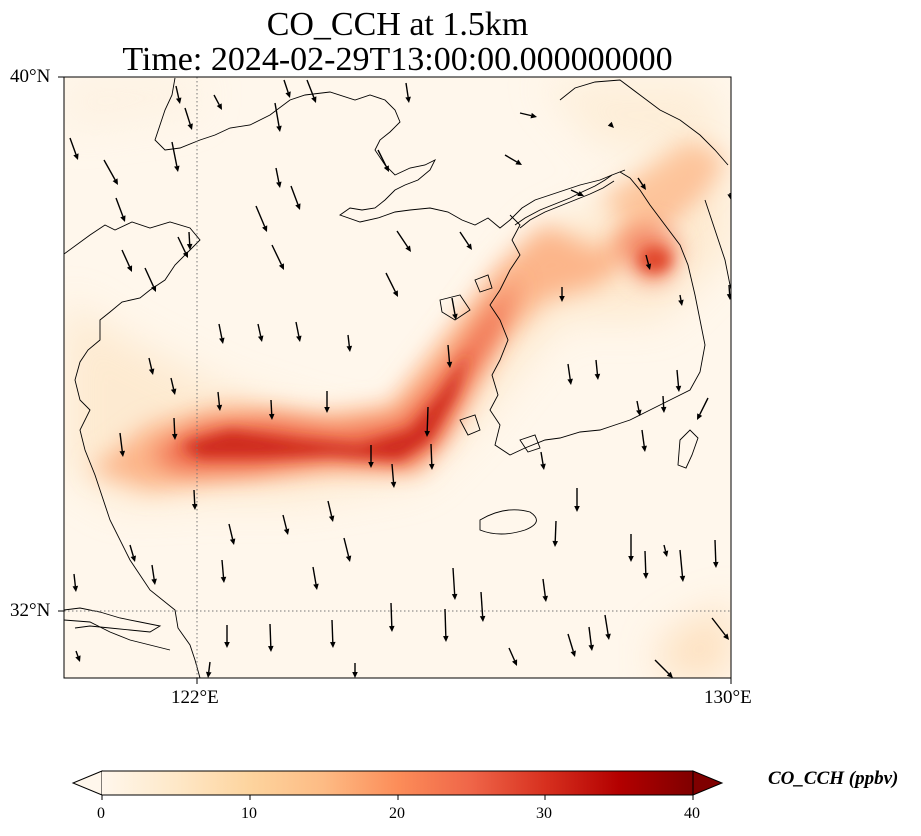 The height and width of the screenshot is (836, 921). I want to click on map-title-line1: CO_CCH at 1.5km, so click(397, 24).